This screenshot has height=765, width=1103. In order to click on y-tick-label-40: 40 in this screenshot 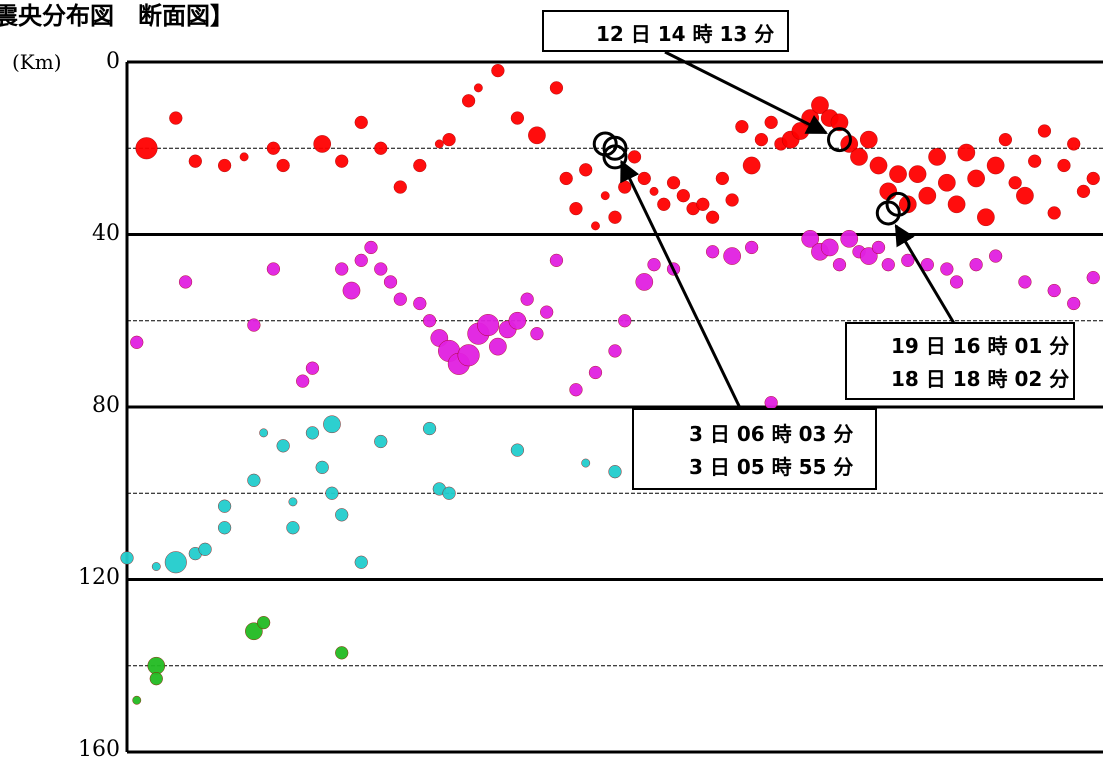, I will do `click(106, 233)`.